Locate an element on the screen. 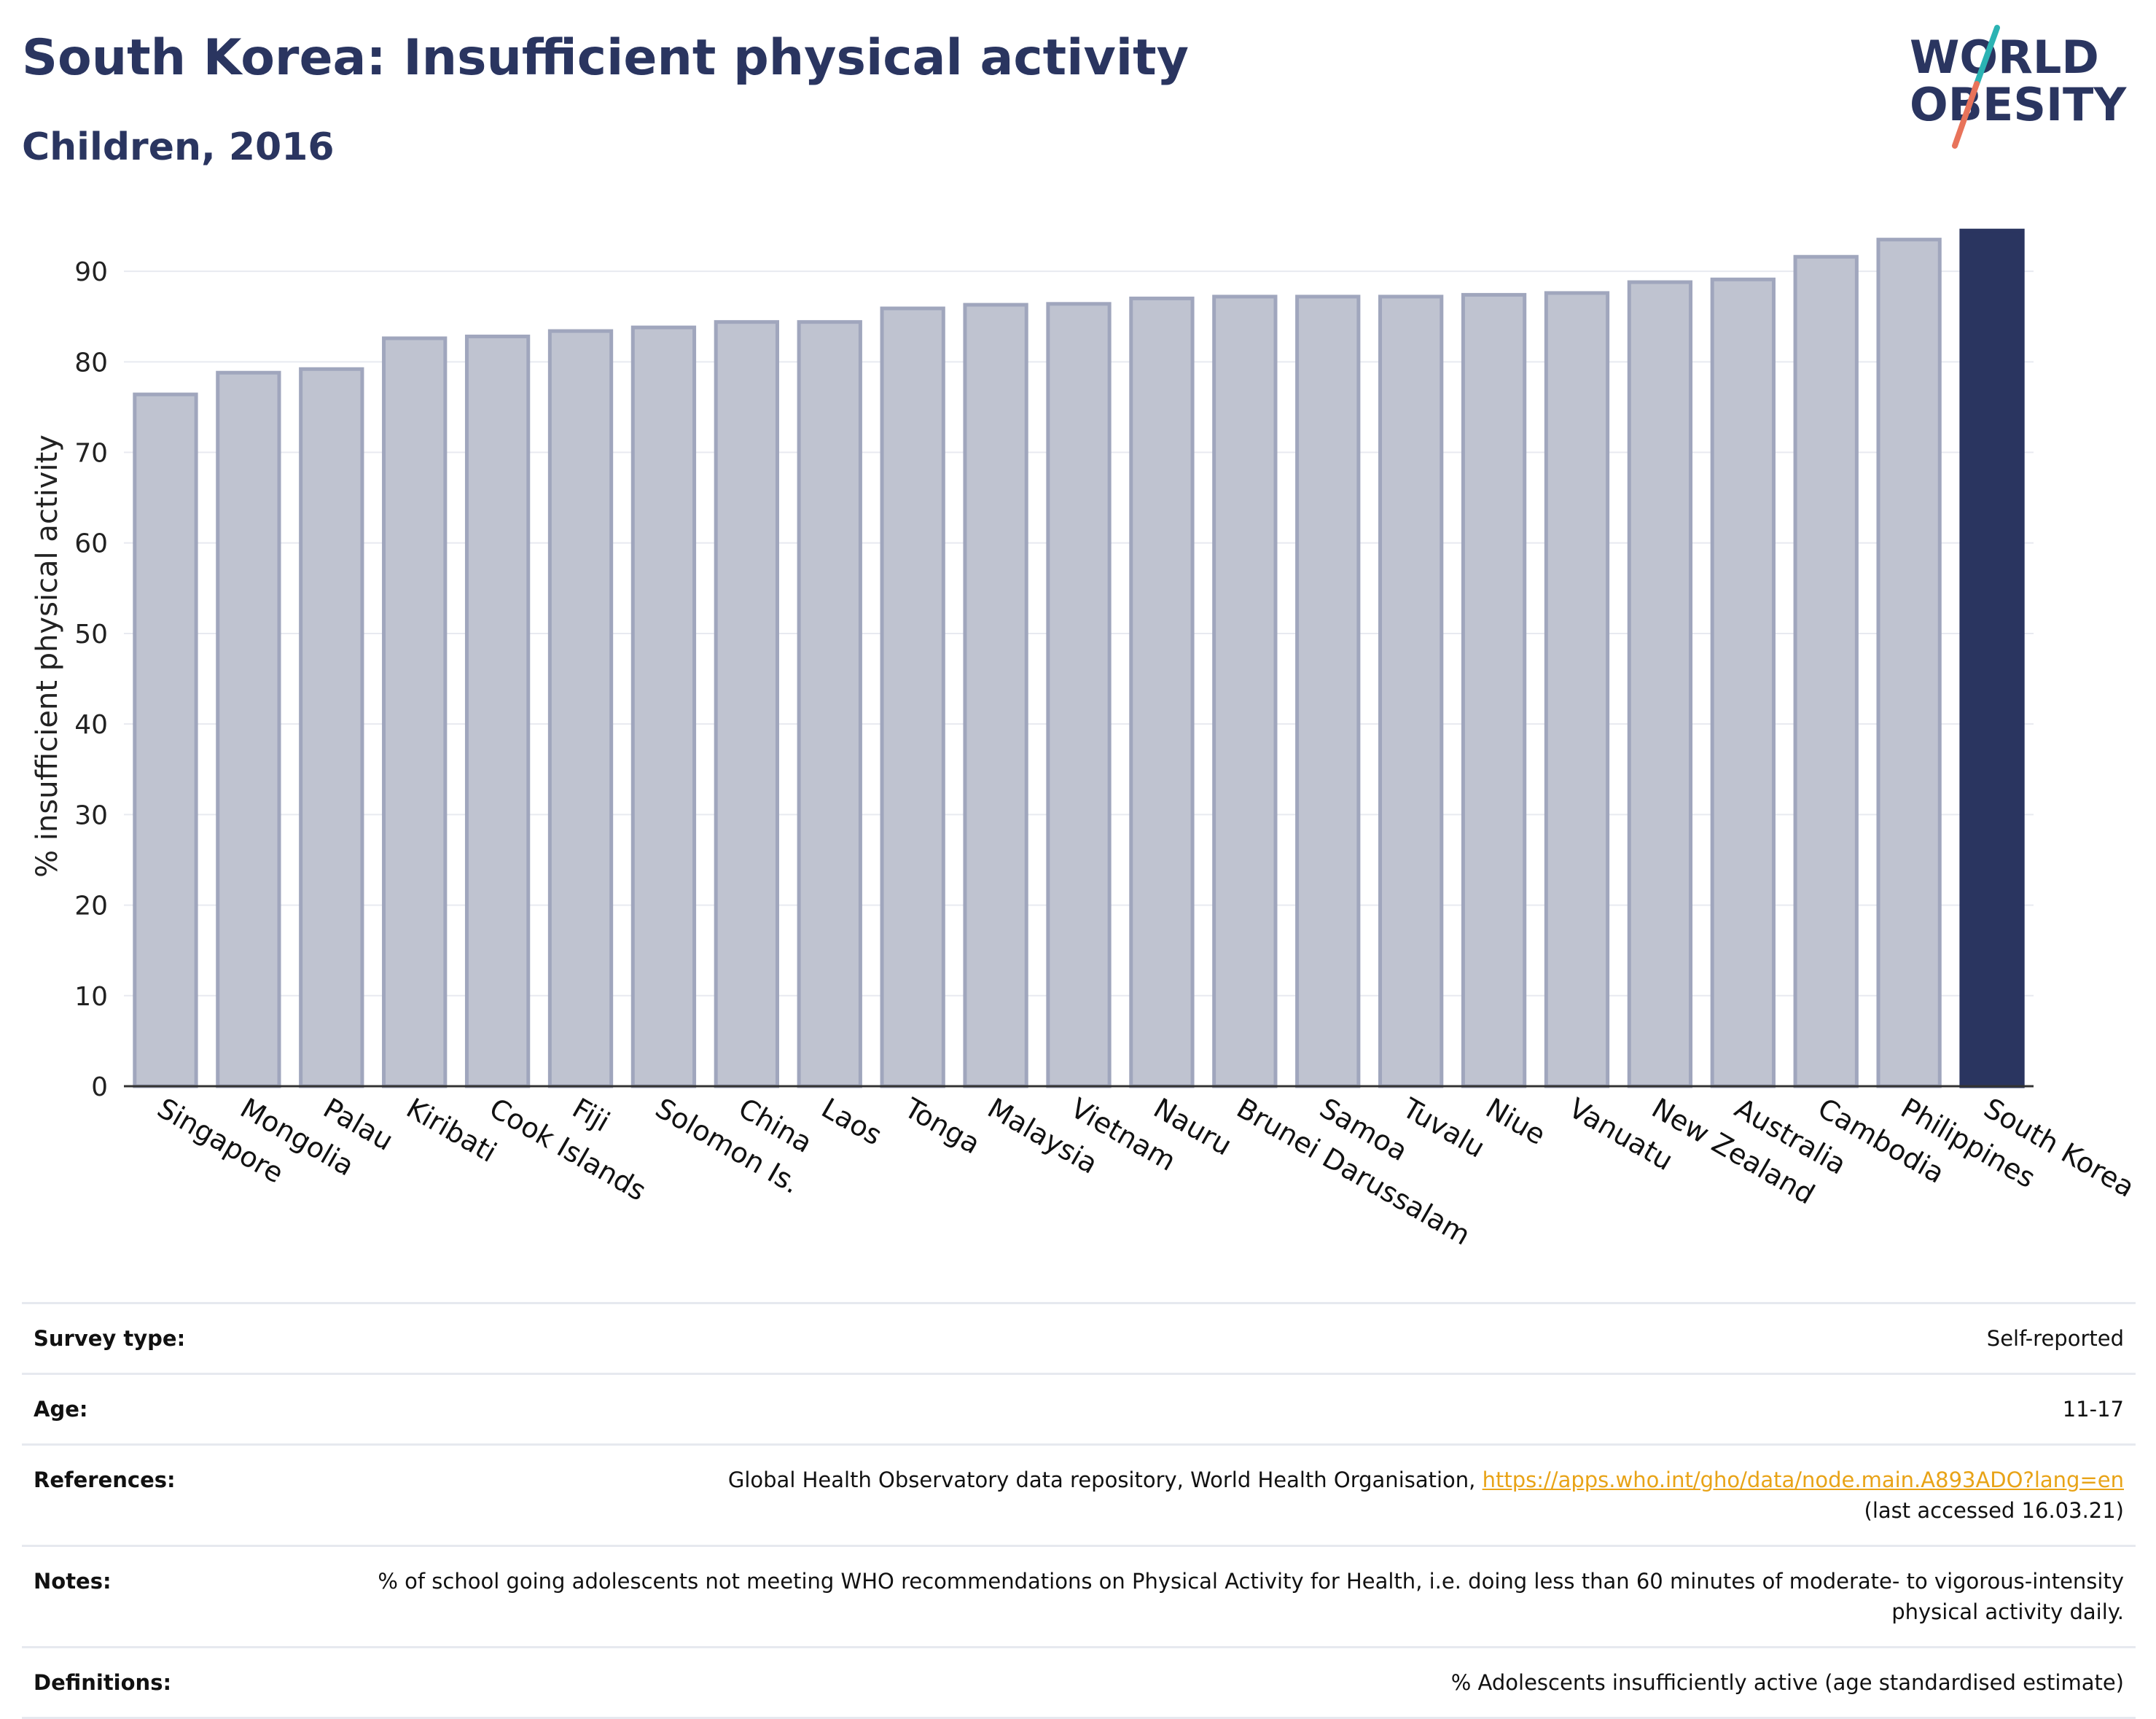 This screenshot has height=1719, width=2156. y-axis-label: % insufficient physical activity is located at coordinates (48, 656).